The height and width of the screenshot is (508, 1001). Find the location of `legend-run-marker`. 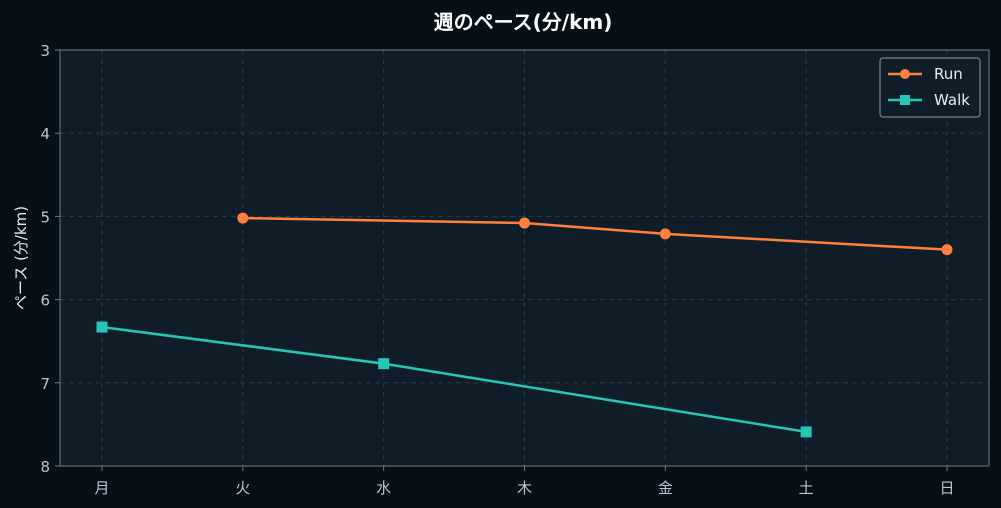

legend-run-marker is located at coordinates (905, 74).